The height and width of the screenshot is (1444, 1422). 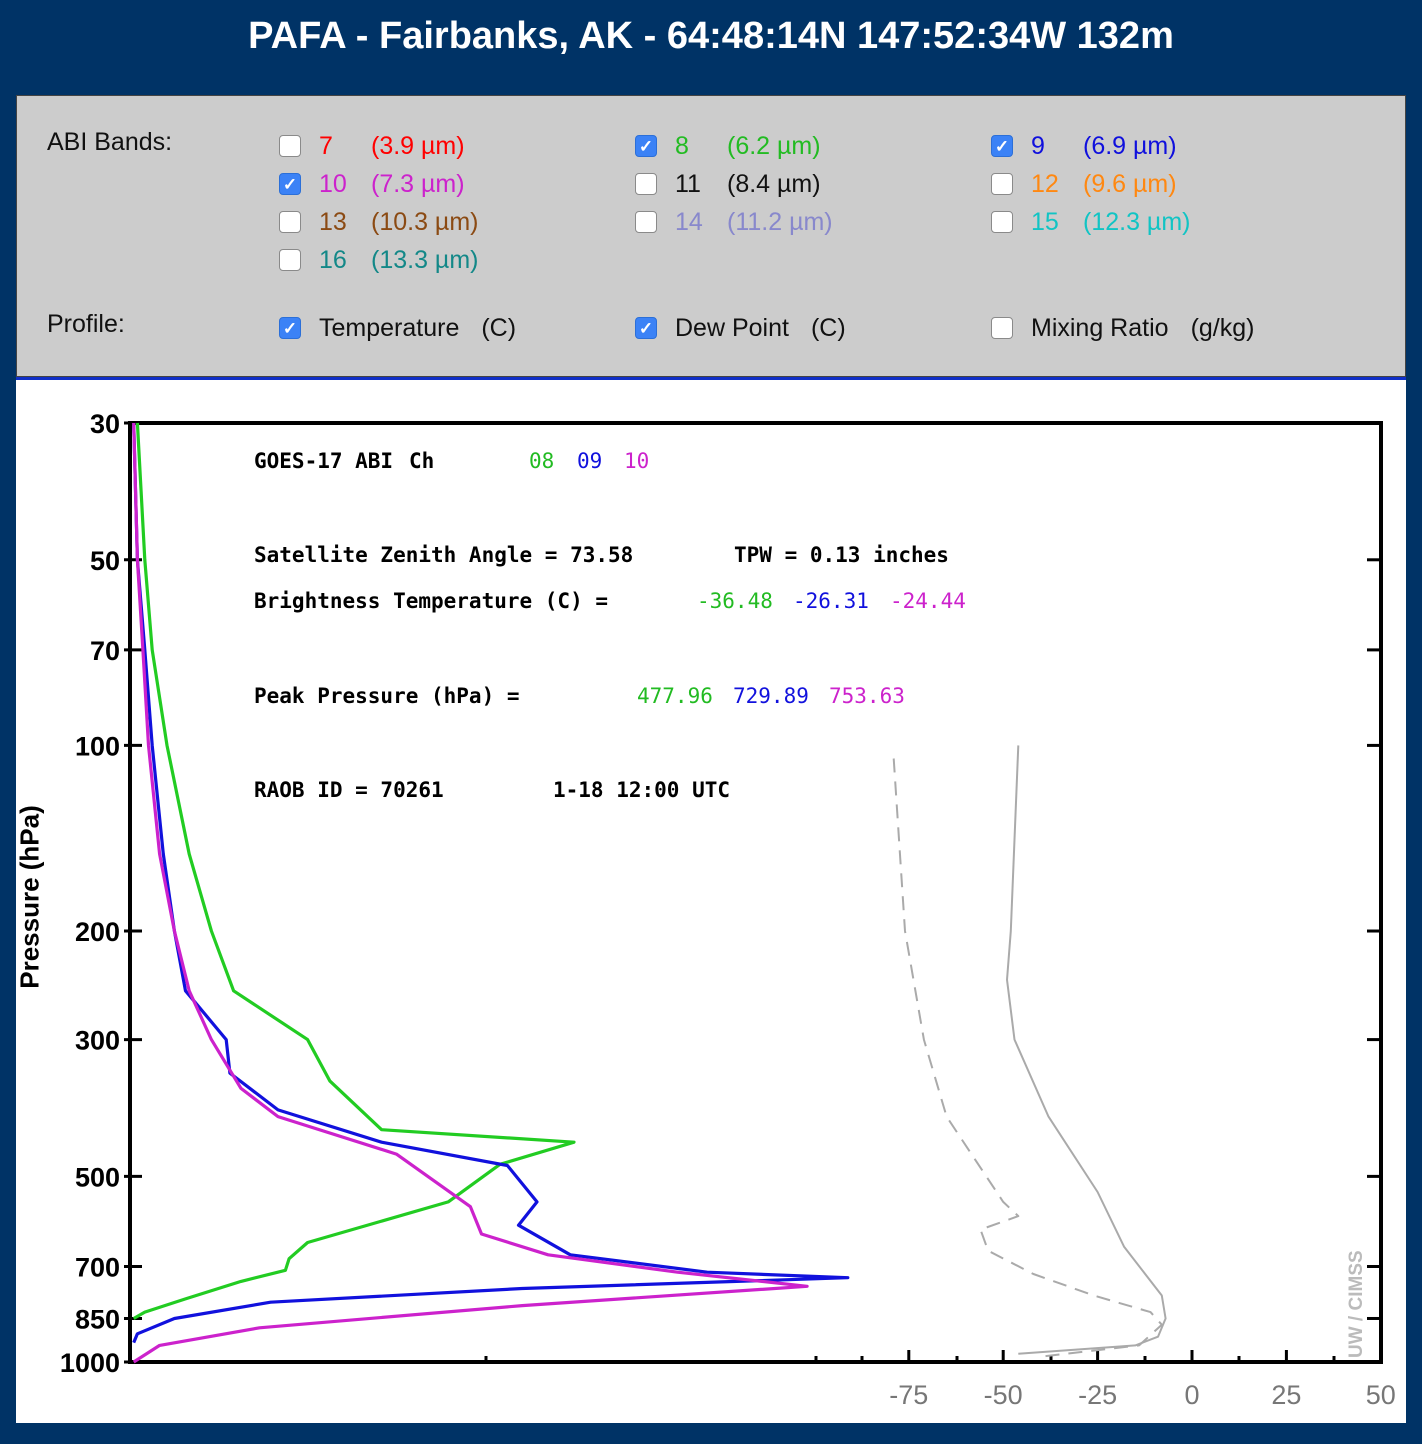 What do you see at coordinates (1002, 146) in the screenshot?
I see `band-9-checkbox: ✓` at bounding box center [1002, 146].